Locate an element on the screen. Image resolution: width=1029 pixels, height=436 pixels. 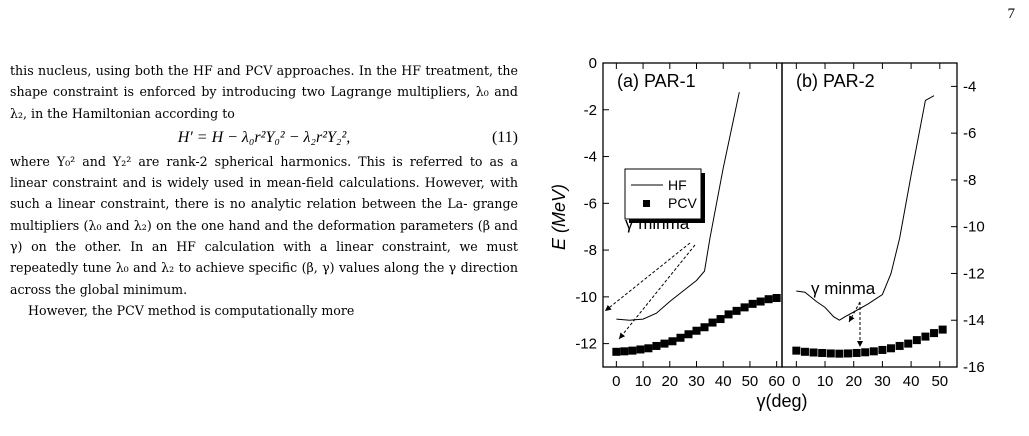
y-tick-label: -16 is located at coordinates (974, 367).